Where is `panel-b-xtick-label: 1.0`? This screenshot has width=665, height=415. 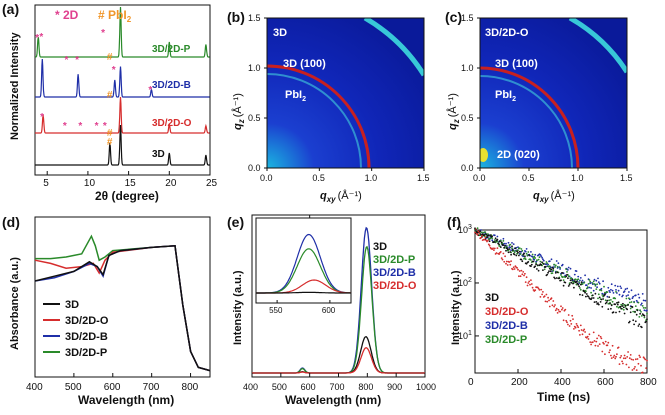 panel-b-xtick-label: 1.0 is located at coordinates (371, 178).